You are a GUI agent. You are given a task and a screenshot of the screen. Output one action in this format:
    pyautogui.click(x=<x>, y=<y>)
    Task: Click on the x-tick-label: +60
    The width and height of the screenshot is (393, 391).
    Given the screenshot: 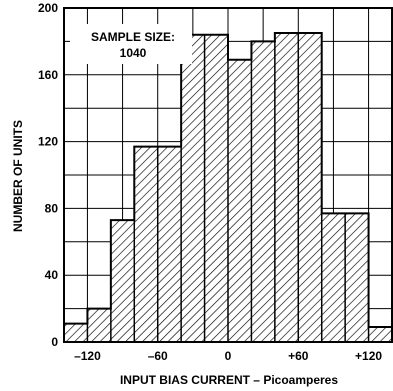 What is the action you would take?
    pyautogui.click(x=298, y=356)
    